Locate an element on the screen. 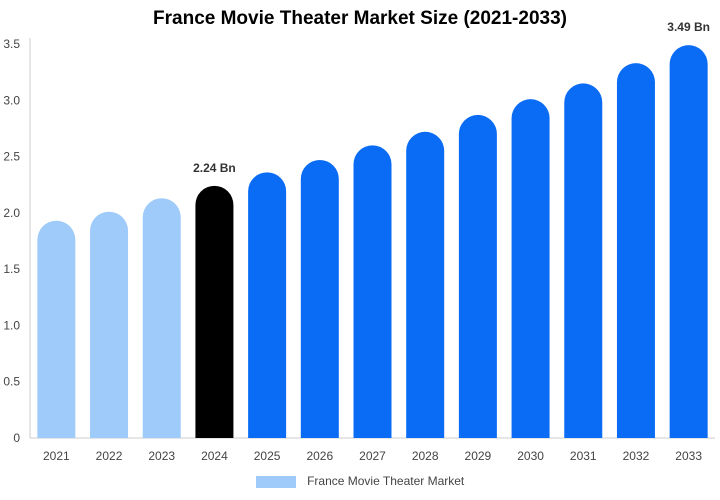 The height and width of the screenshot is (500, 720). x-tick-label: 2030 is located at coordinates (530, 456).